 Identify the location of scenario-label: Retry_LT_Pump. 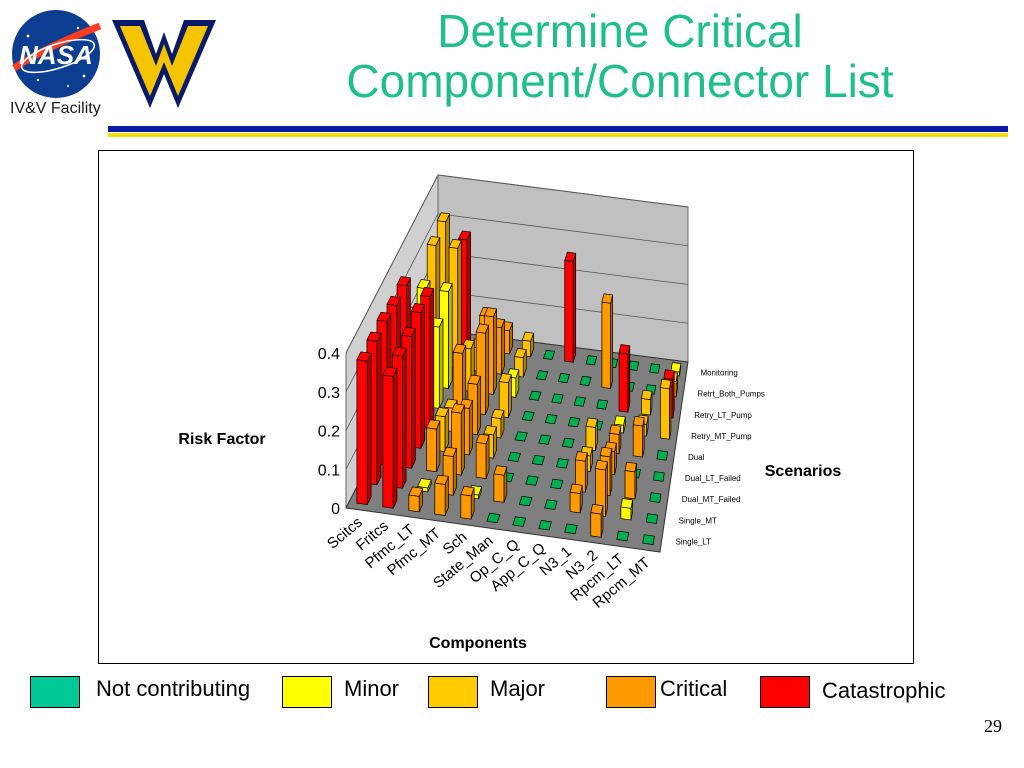
(723, 415).